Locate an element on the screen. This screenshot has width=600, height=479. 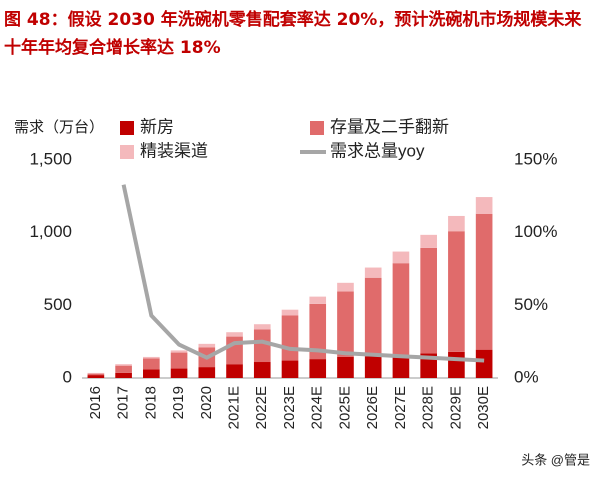
x-tick-label: 2021E is located at coordinates (234, 407).